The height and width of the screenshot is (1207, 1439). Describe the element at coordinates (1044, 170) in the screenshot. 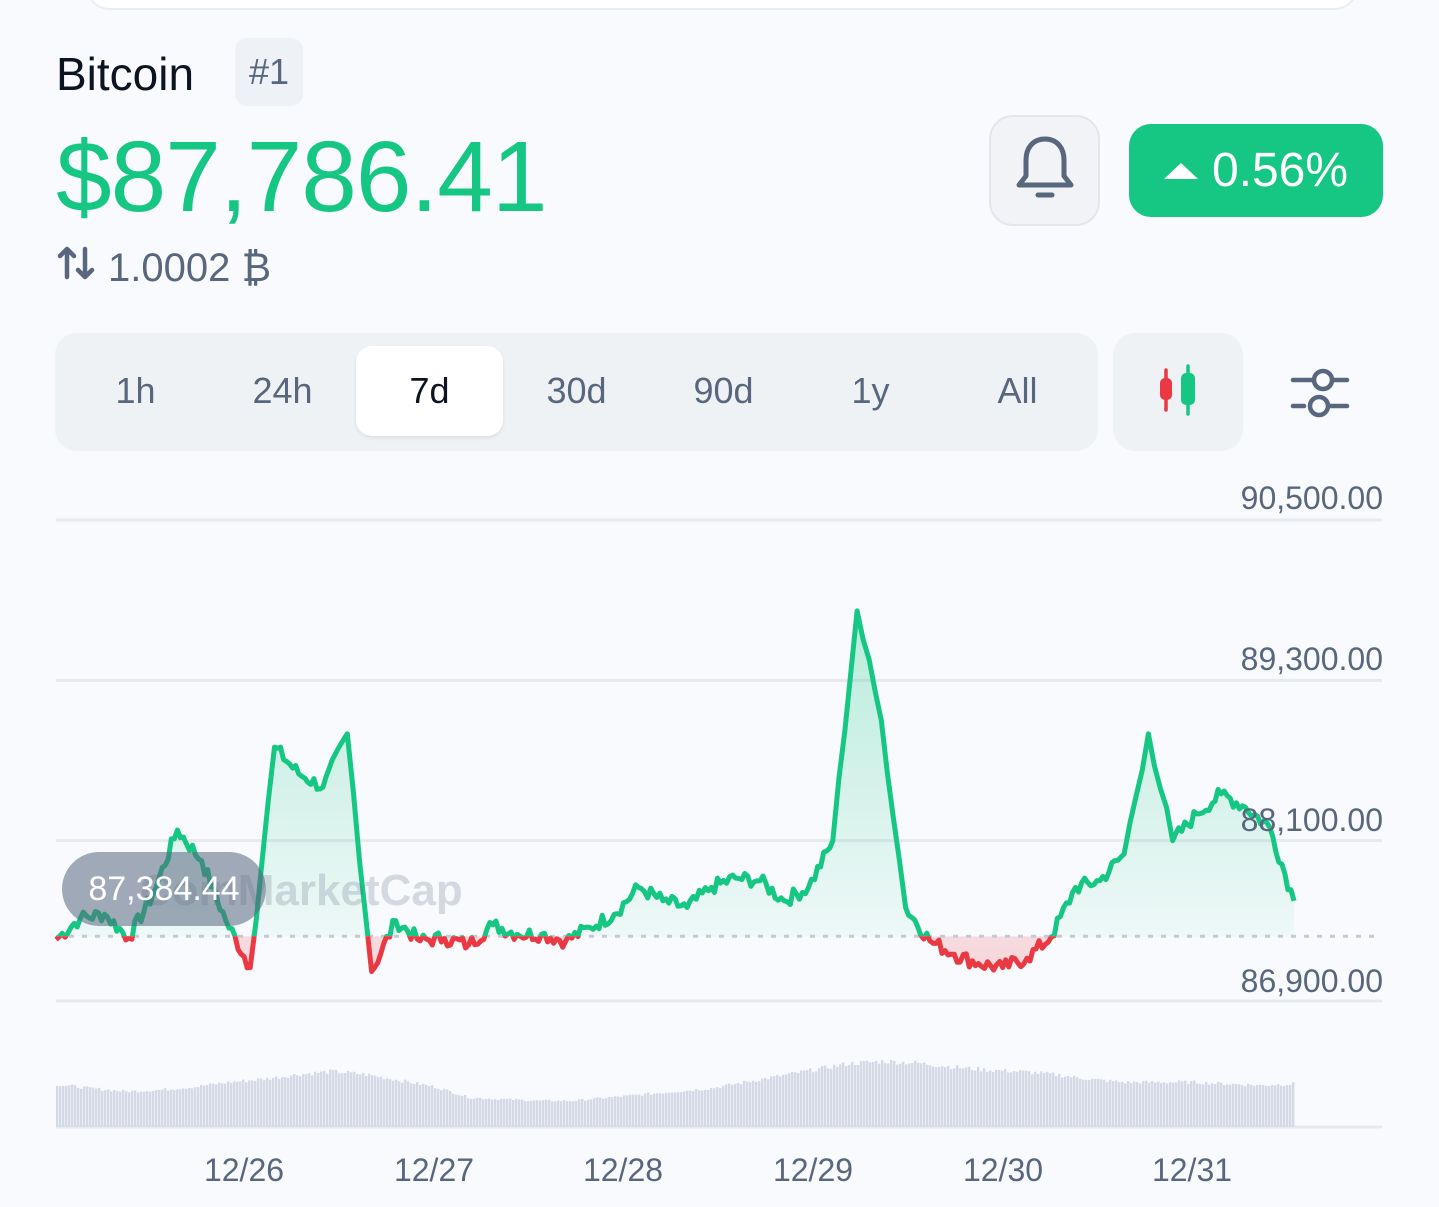

I see `price-alert-button` at that location.